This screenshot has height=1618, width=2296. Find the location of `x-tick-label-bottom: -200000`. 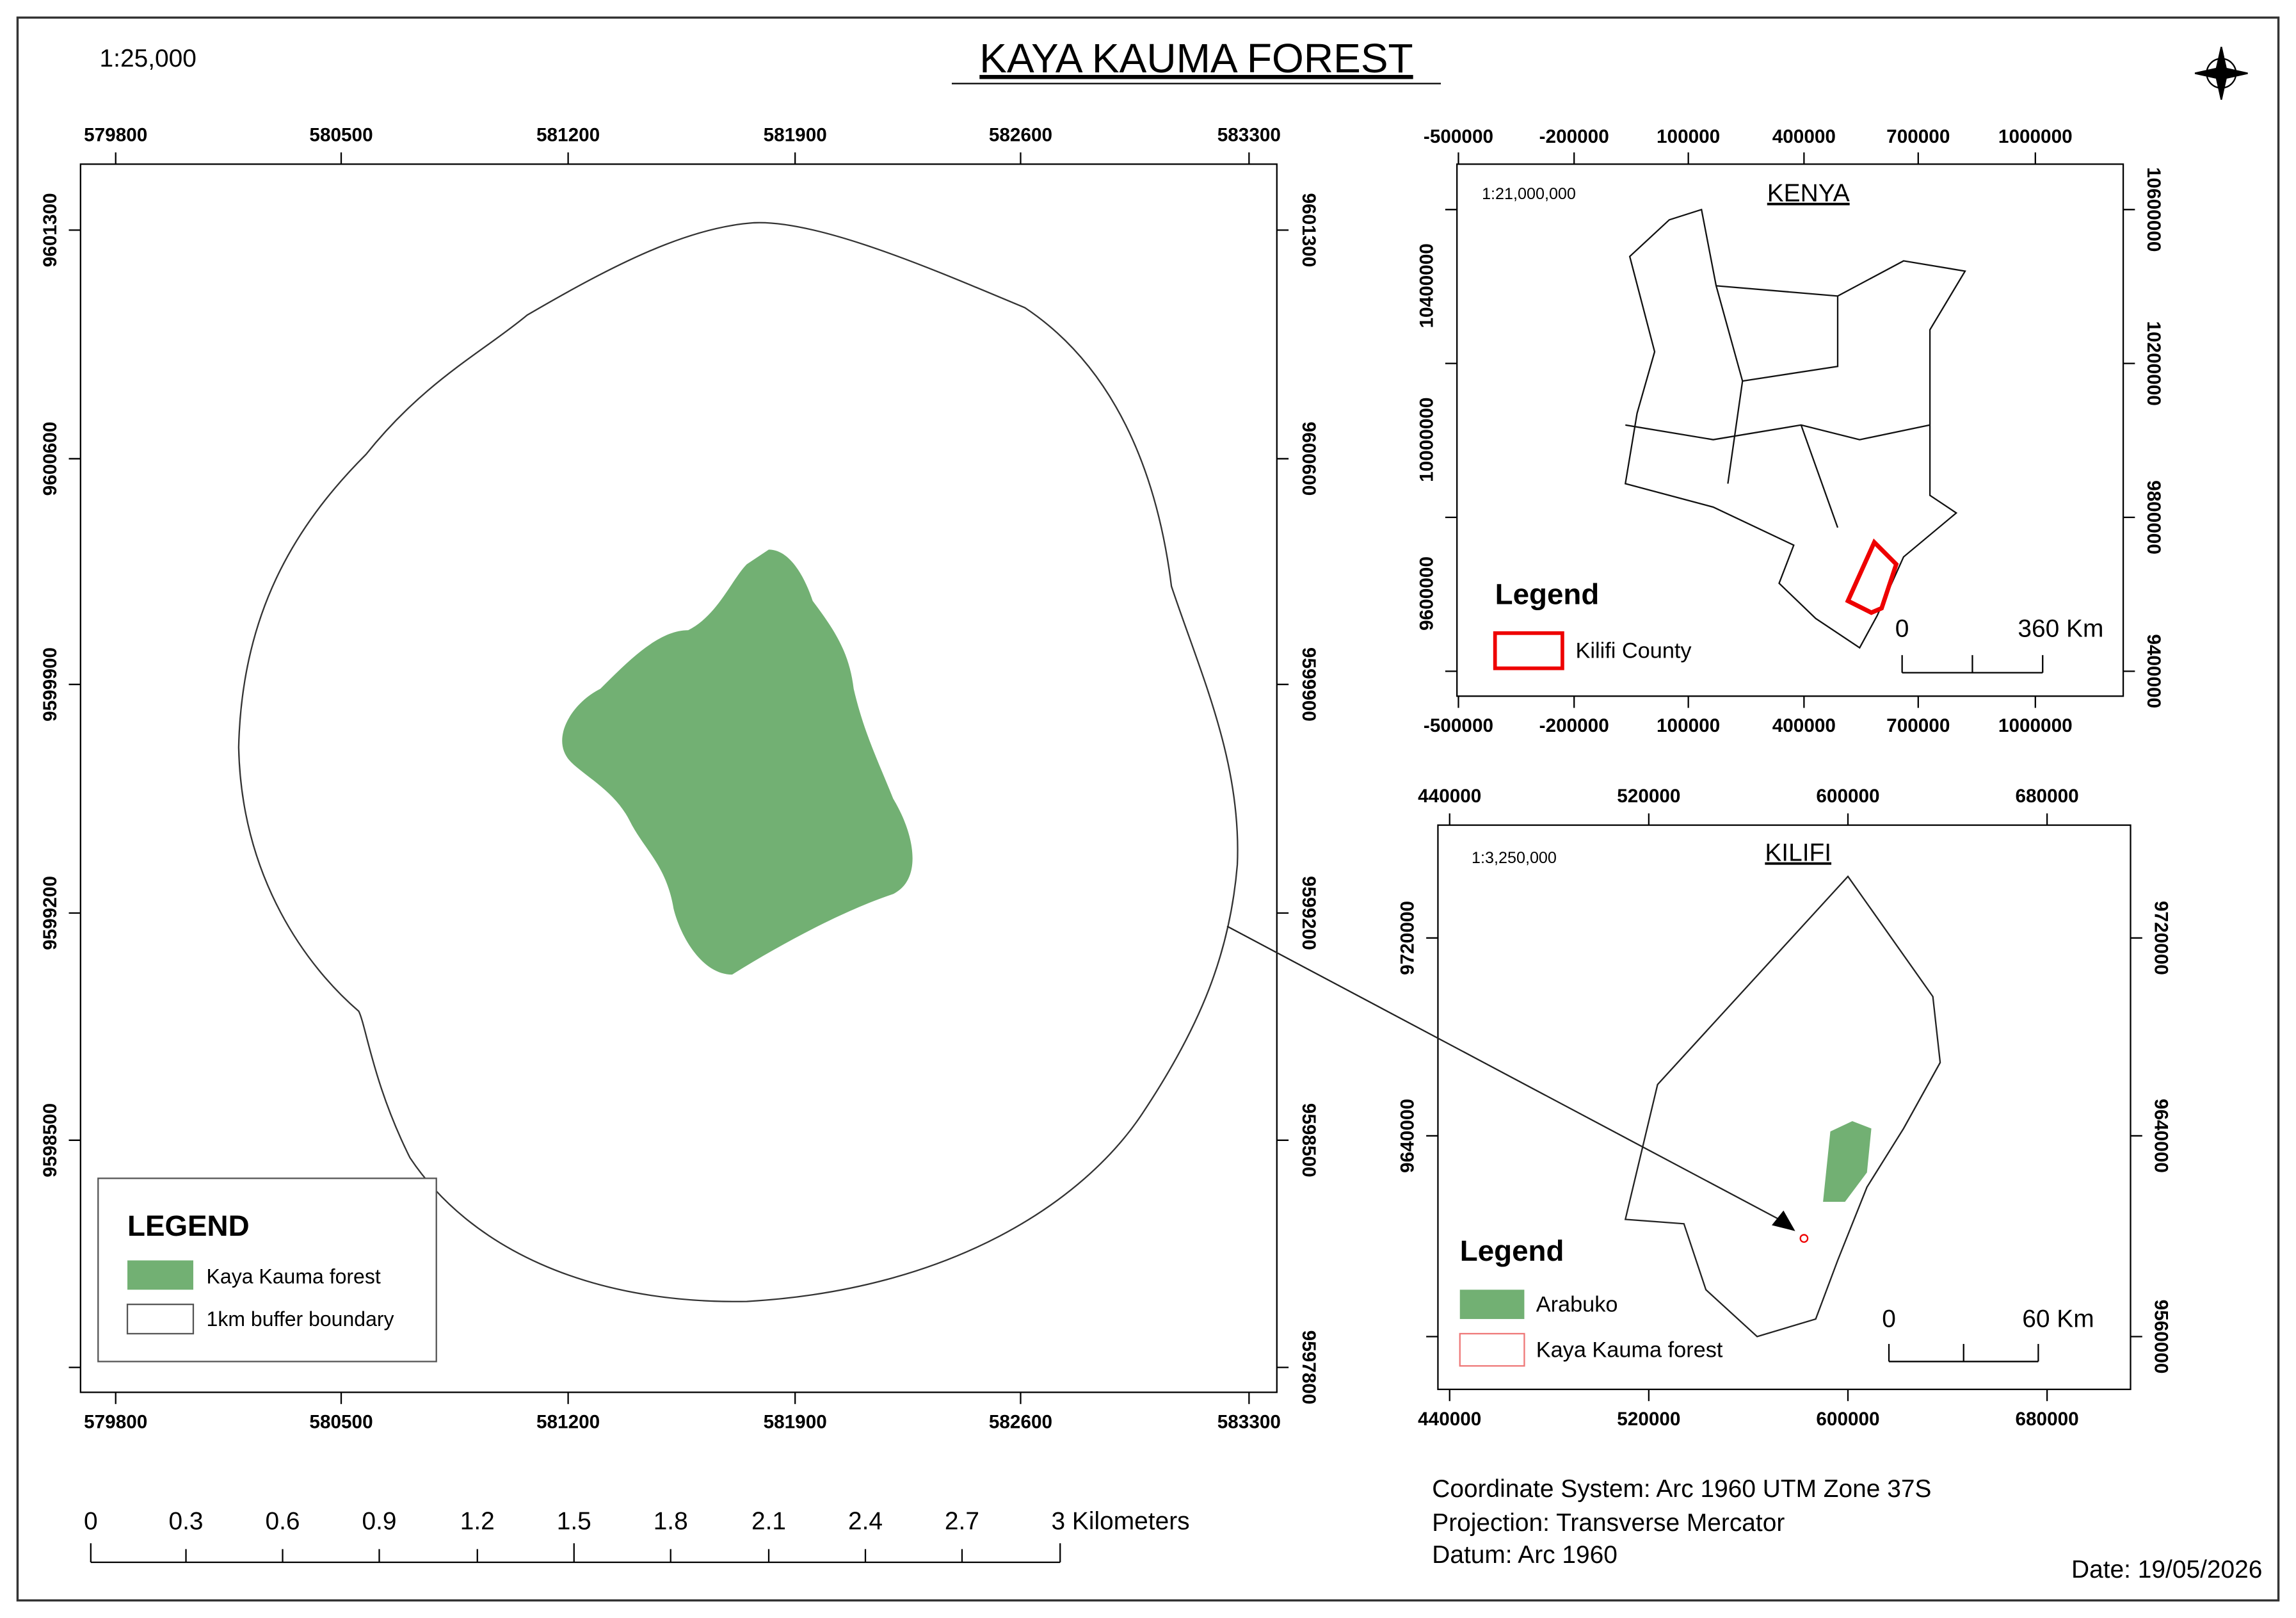

x-tick-label-bottom: -200000 is located at coordinates (1574, 725).